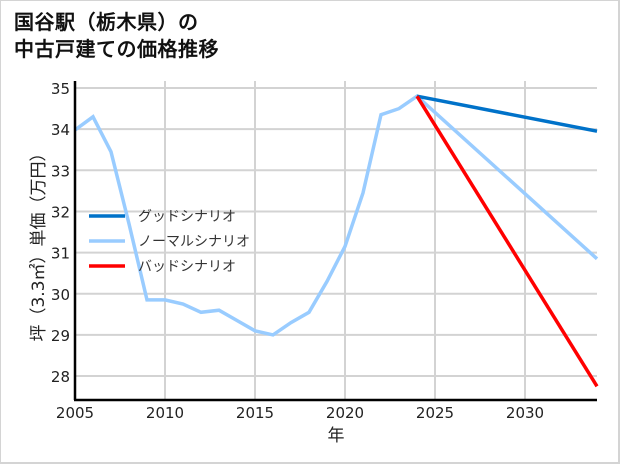 Image resolution: width=621 pixels, height=465 pixels. What do you see at coordinates (106, 22) in the screenshot?
I see `chart-title-line1: 国谷駅（栃木県）の` at bounding box center [106, 22].